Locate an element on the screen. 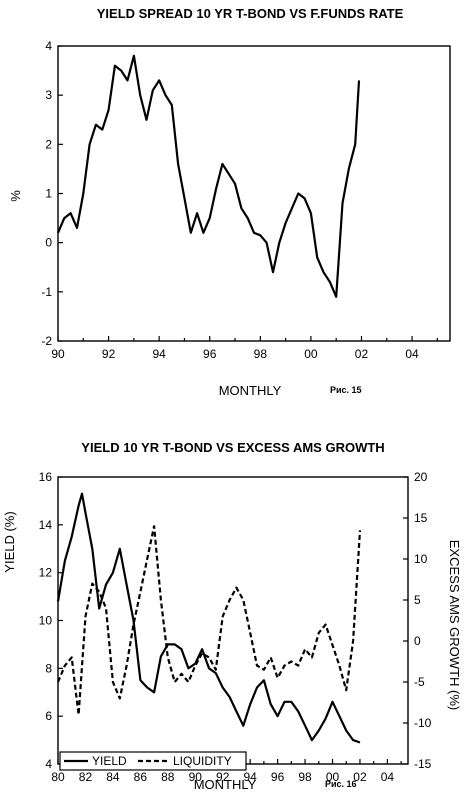  chart2-figure-label: Рис. 16 is located at coordinates (341, 784).